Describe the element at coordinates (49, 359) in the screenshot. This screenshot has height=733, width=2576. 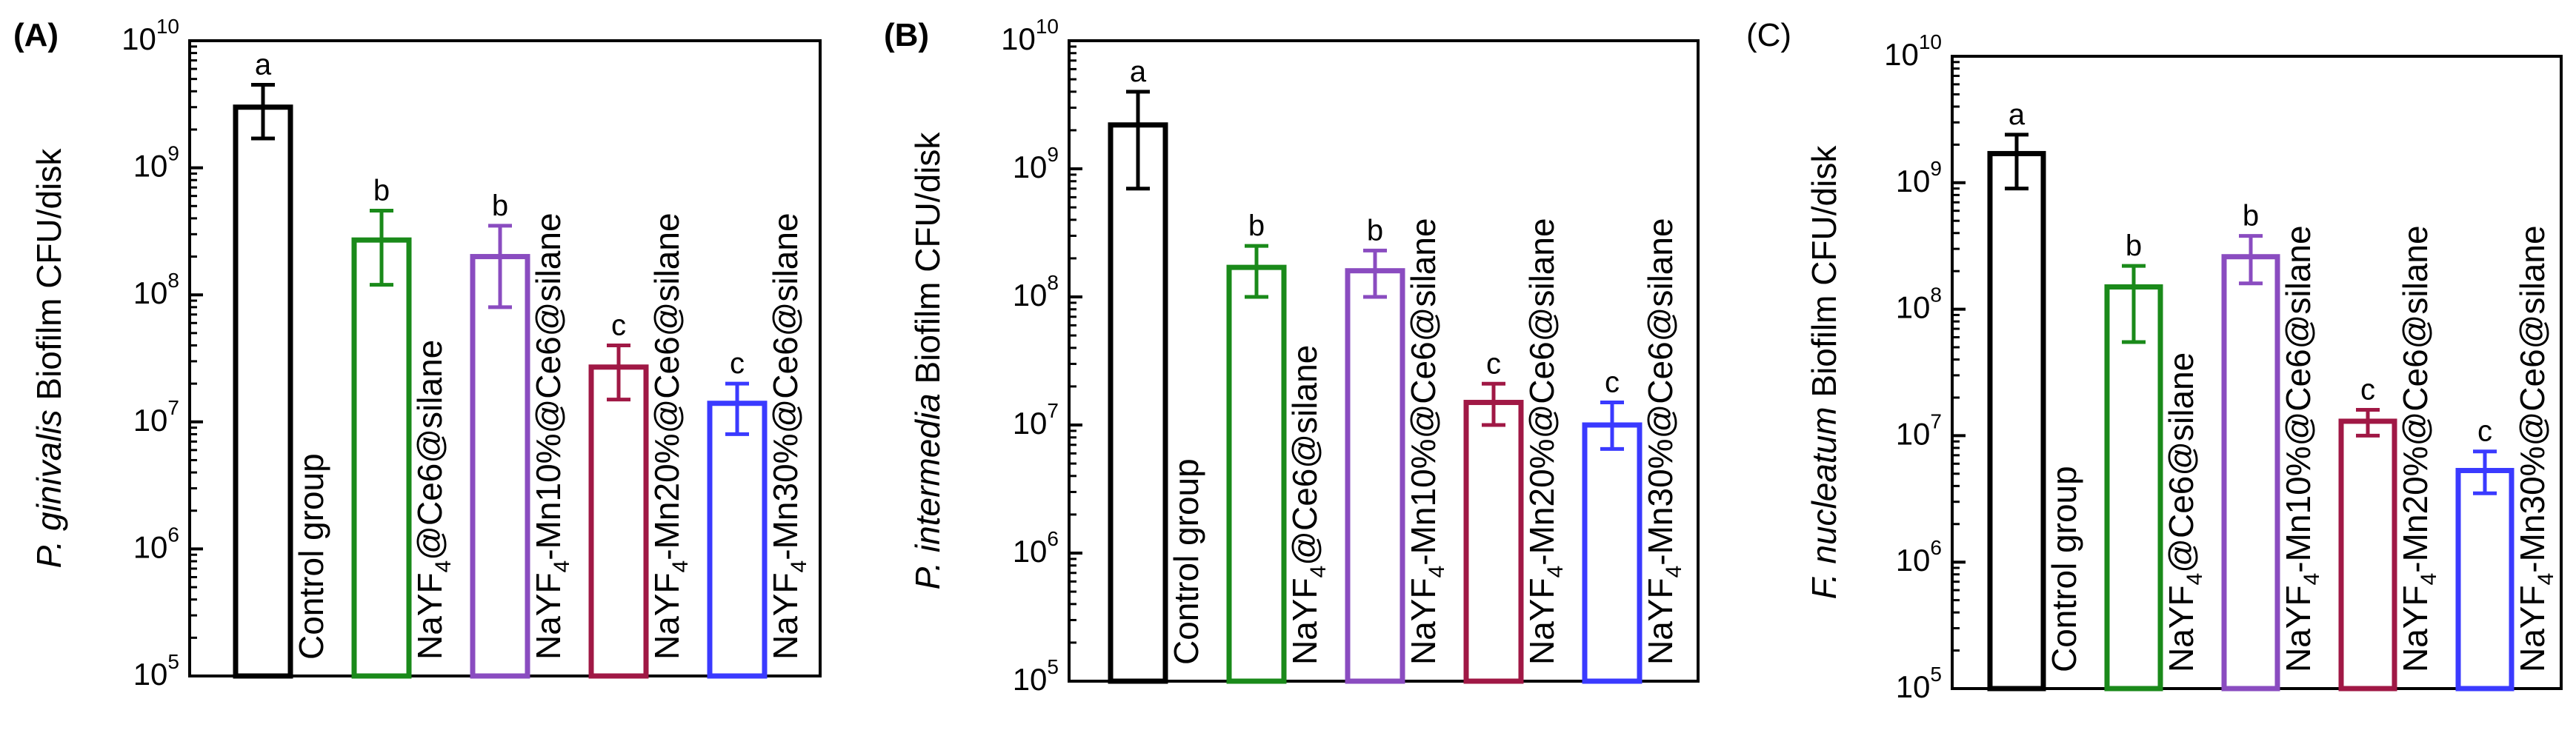
I see `y-axis-label: P. ginivalis Biofilm CFU/disk` at that location.